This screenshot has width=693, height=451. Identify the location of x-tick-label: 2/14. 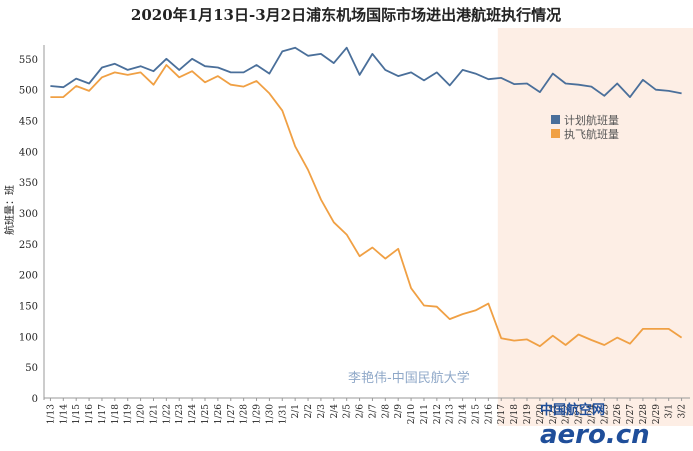
(464, 414).